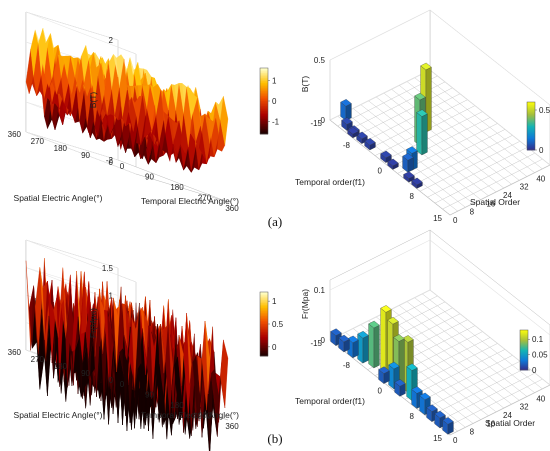  I want to click on y-tick-label: 32, so click(524, 407).